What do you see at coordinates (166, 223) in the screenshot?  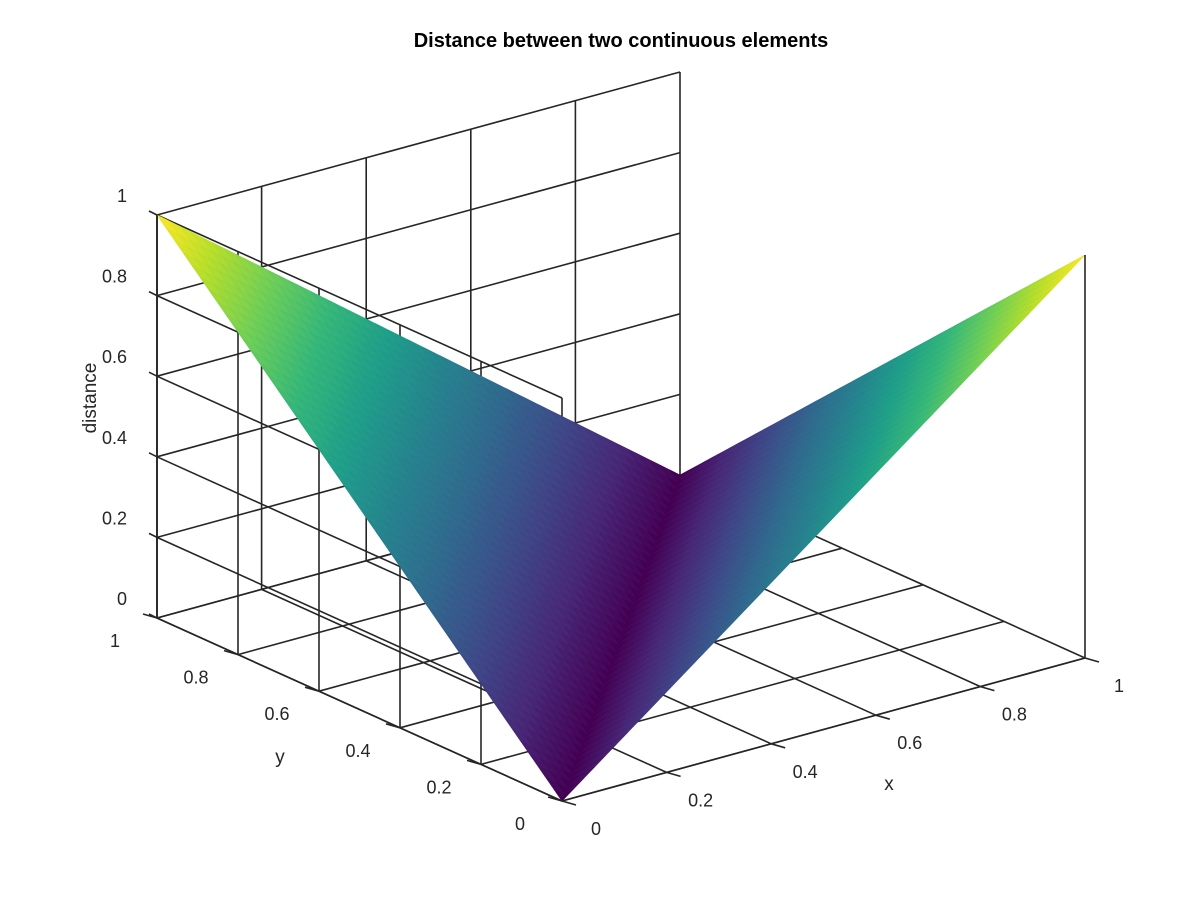 I see `surface-patch` at bounding box center [166, 223].